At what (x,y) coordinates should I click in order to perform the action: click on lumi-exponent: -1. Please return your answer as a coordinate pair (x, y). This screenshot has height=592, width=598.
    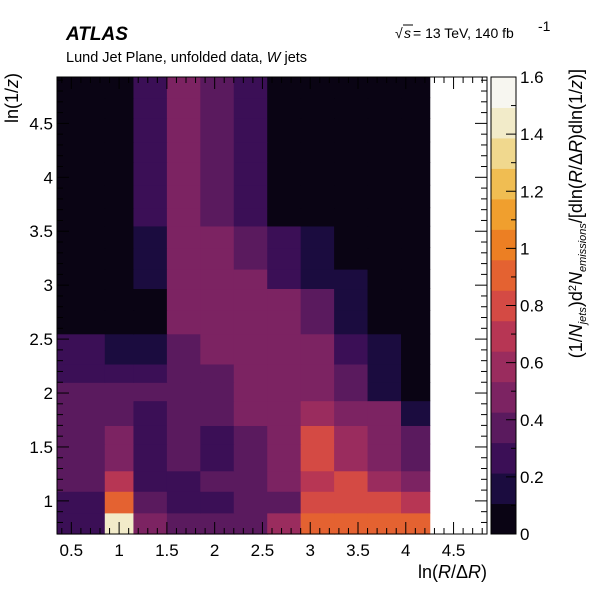
    Looking at the image, I should click on (544, 26).